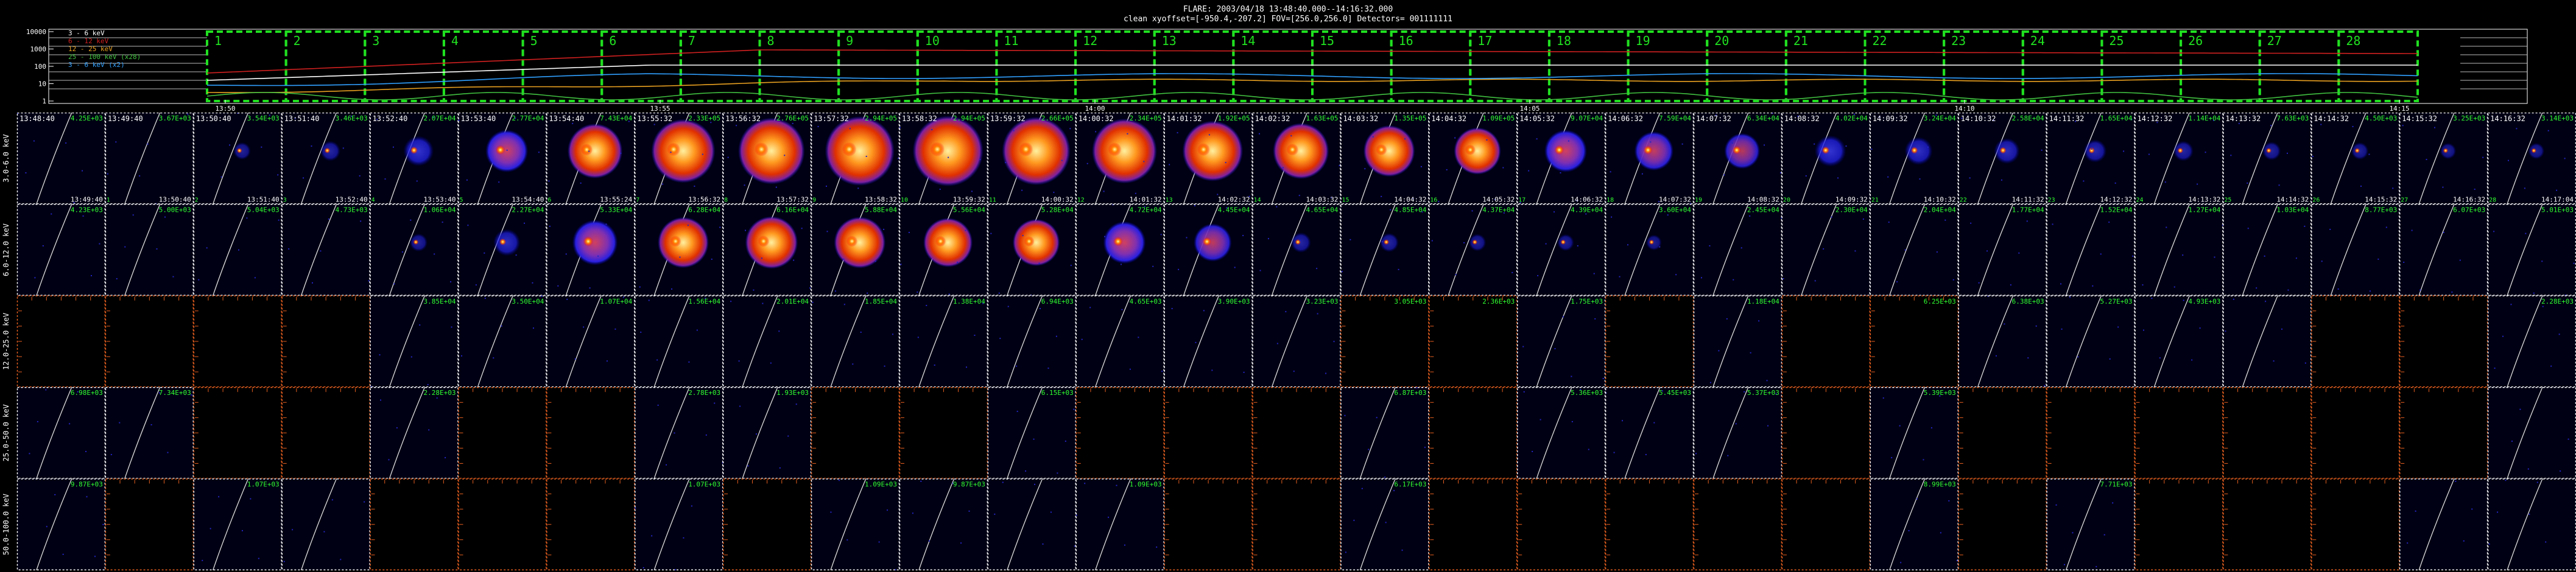 The height and width of the screenshot is (572, 2576). I want to click on peak-value-label: 1.93E+03, so click(792, 393).